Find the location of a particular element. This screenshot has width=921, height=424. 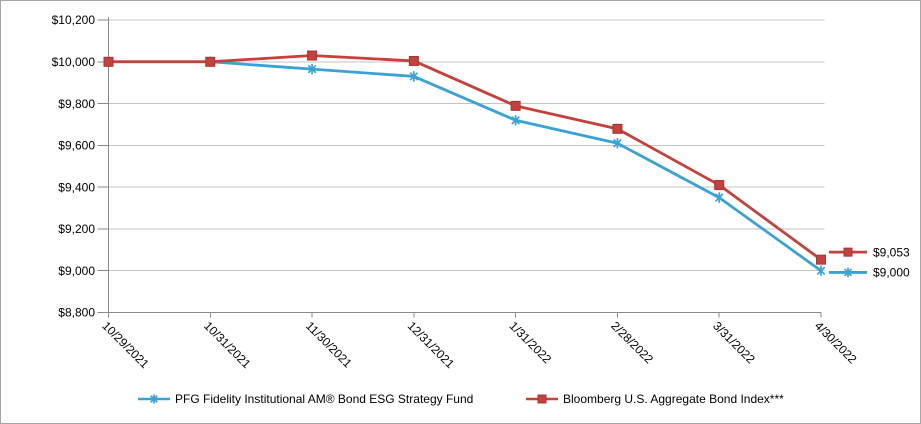

fund-line-asterisk-marker-icon is located at coordinates (154, 399).